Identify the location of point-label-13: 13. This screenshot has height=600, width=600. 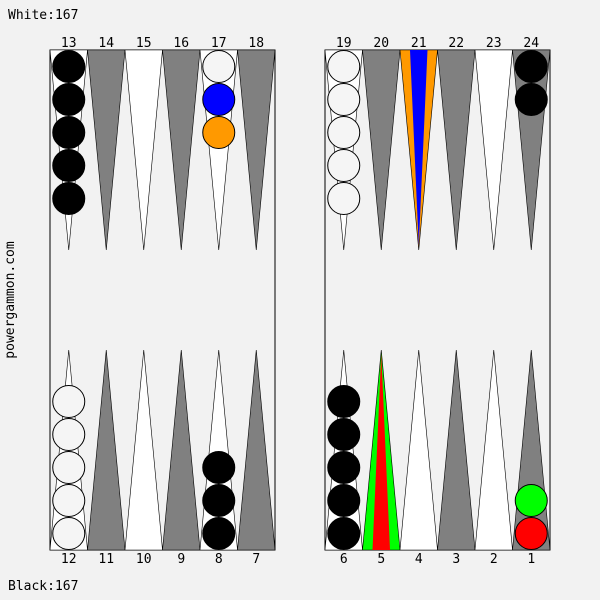
(69, 43).